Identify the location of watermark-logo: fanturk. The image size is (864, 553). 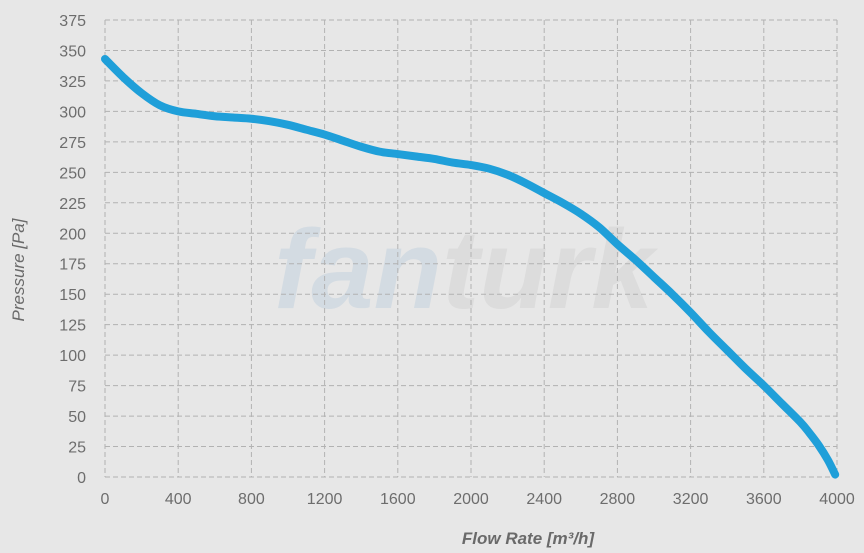
(466, 269).